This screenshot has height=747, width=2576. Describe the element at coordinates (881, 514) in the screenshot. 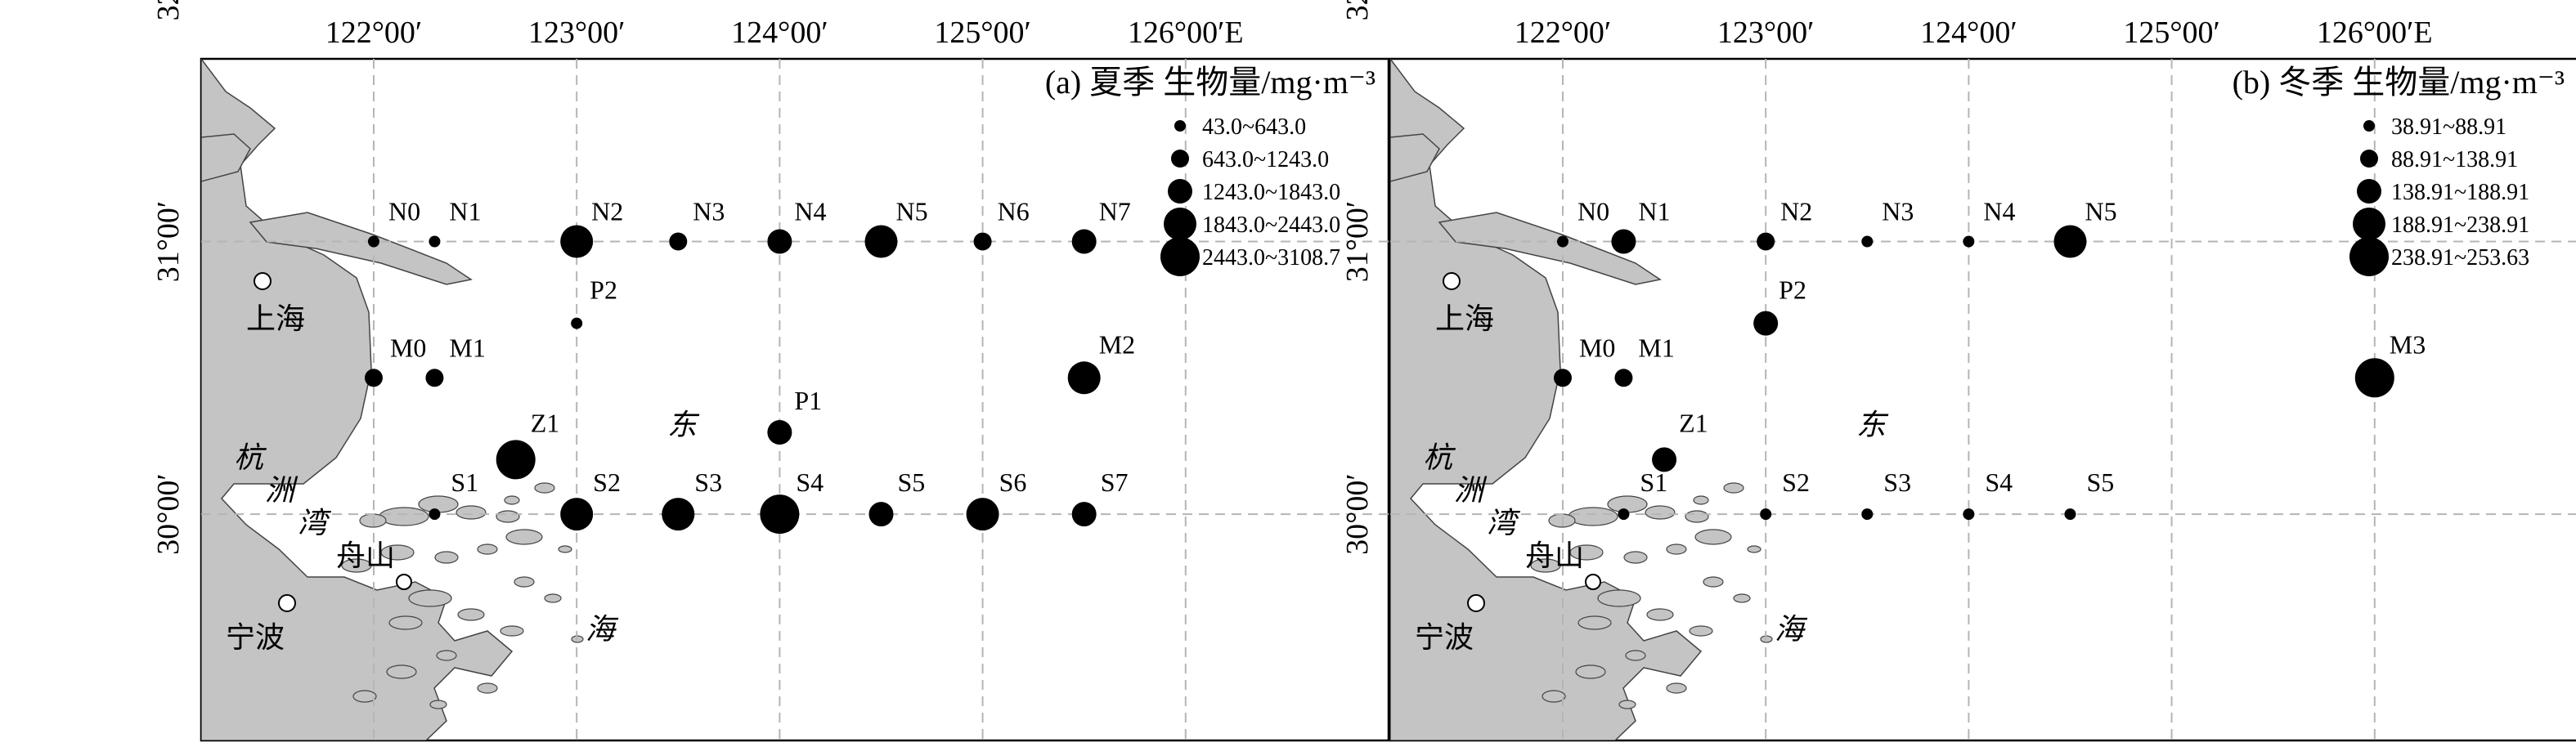

I see `station-marker-S5` at that location.